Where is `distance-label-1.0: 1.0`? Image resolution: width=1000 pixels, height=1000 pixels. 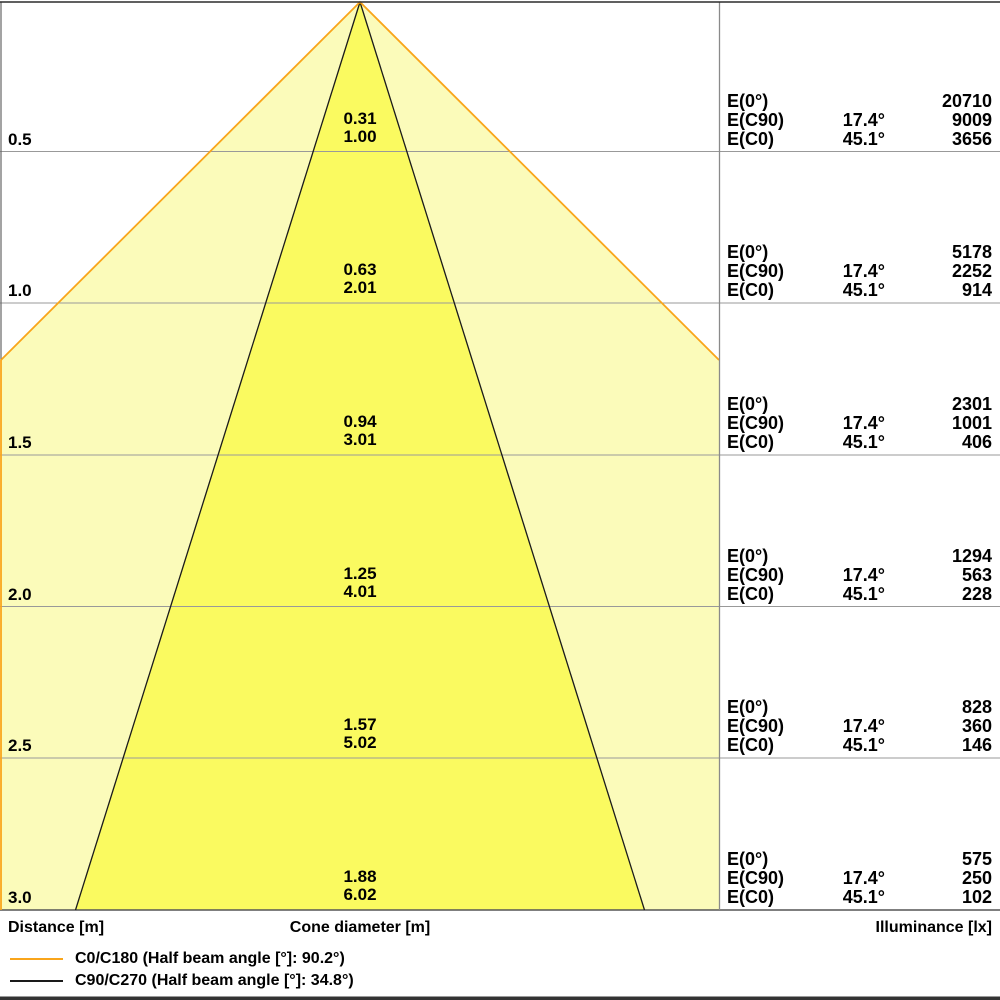 distance-label-1.0: 1.0 is located at coordinates (20, 290).